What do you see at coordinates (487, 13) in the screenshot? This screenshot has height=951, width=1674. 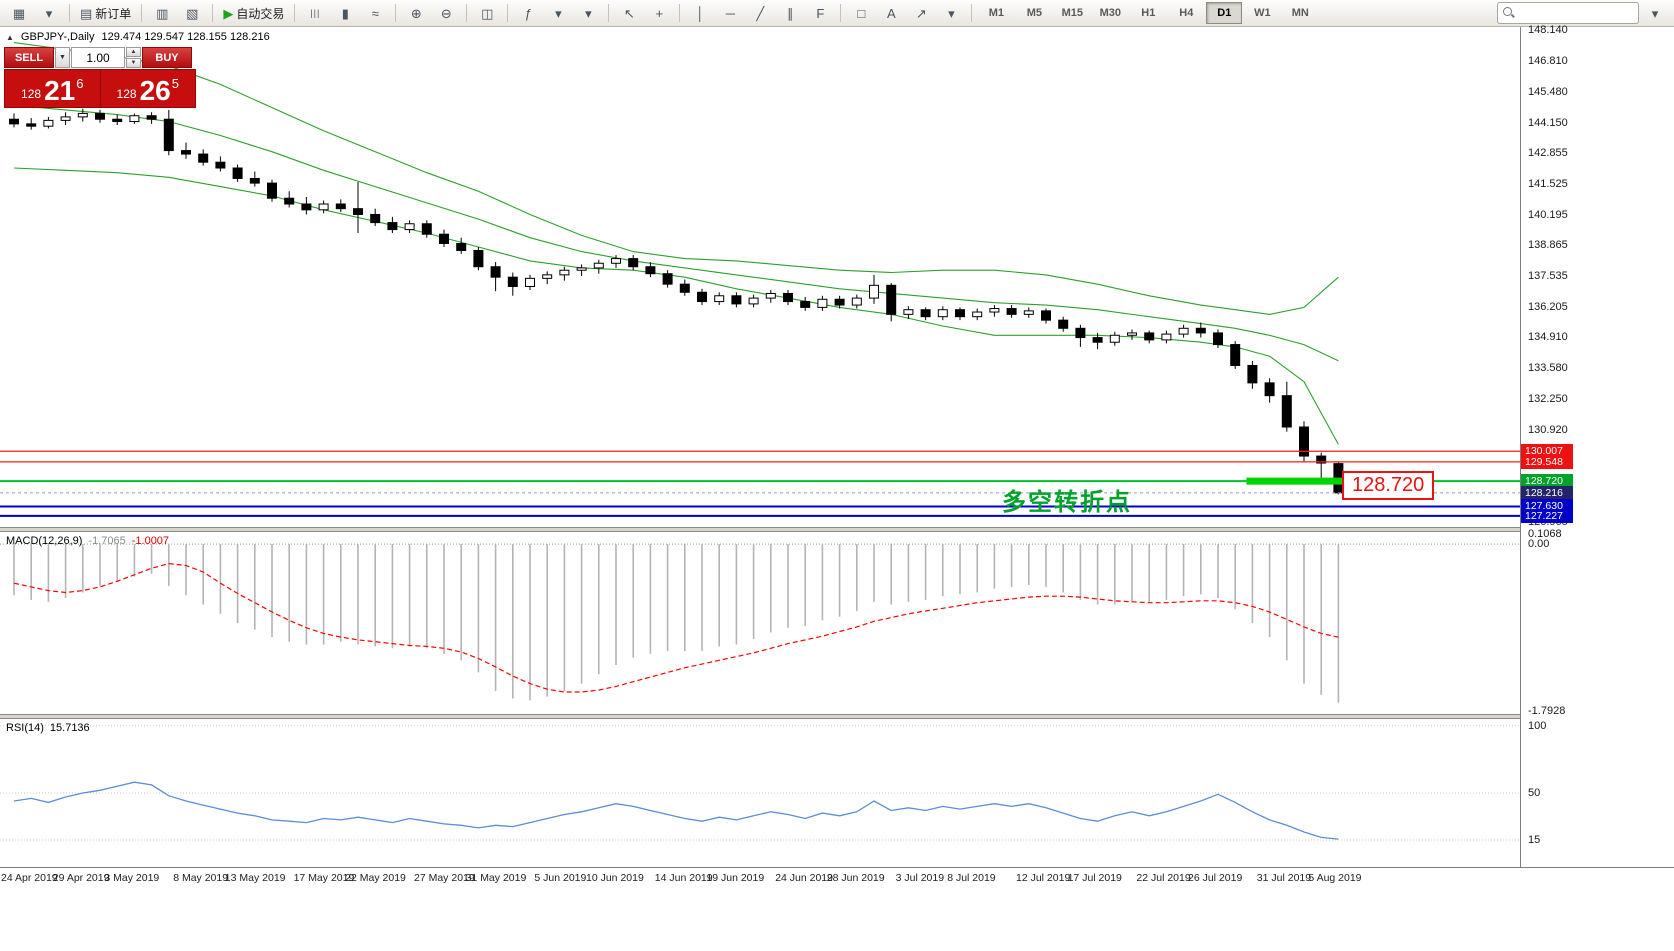 I see `tile-windows-button: ◫` at bounding box center [487, 13].